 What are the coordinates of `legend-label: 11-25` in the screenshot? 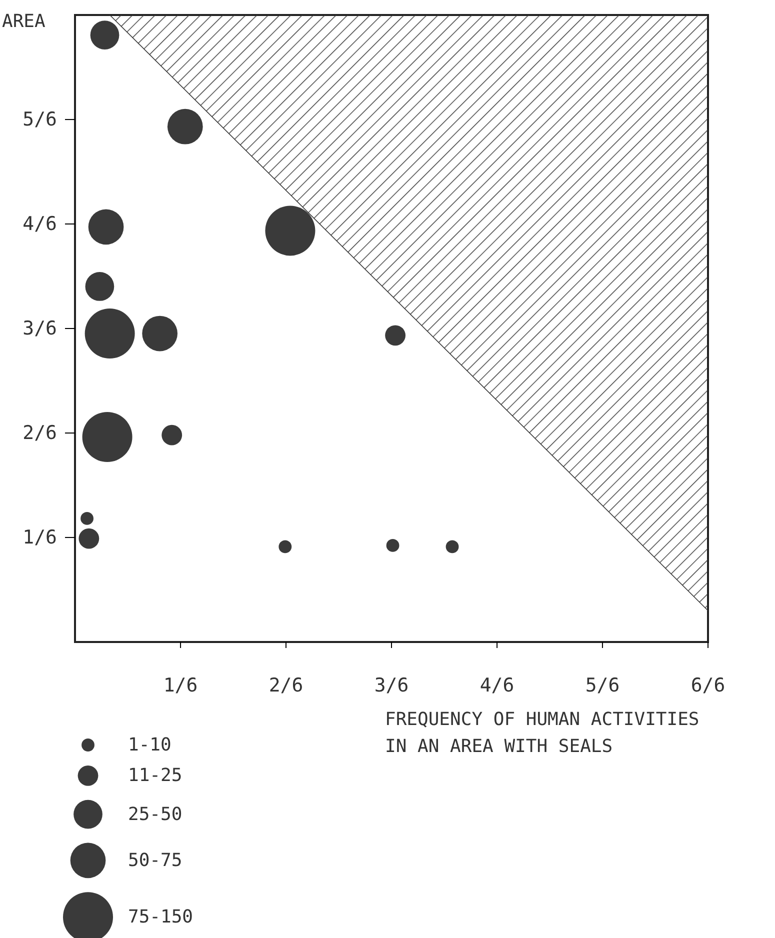 It's located at (155, 775).